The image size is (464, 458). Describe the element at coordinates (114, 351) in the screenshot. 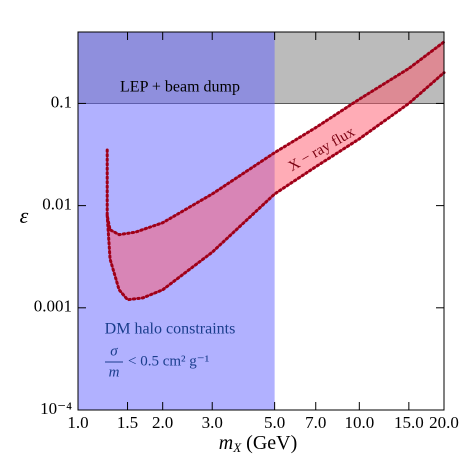

I see `annotation: σ` at that location.